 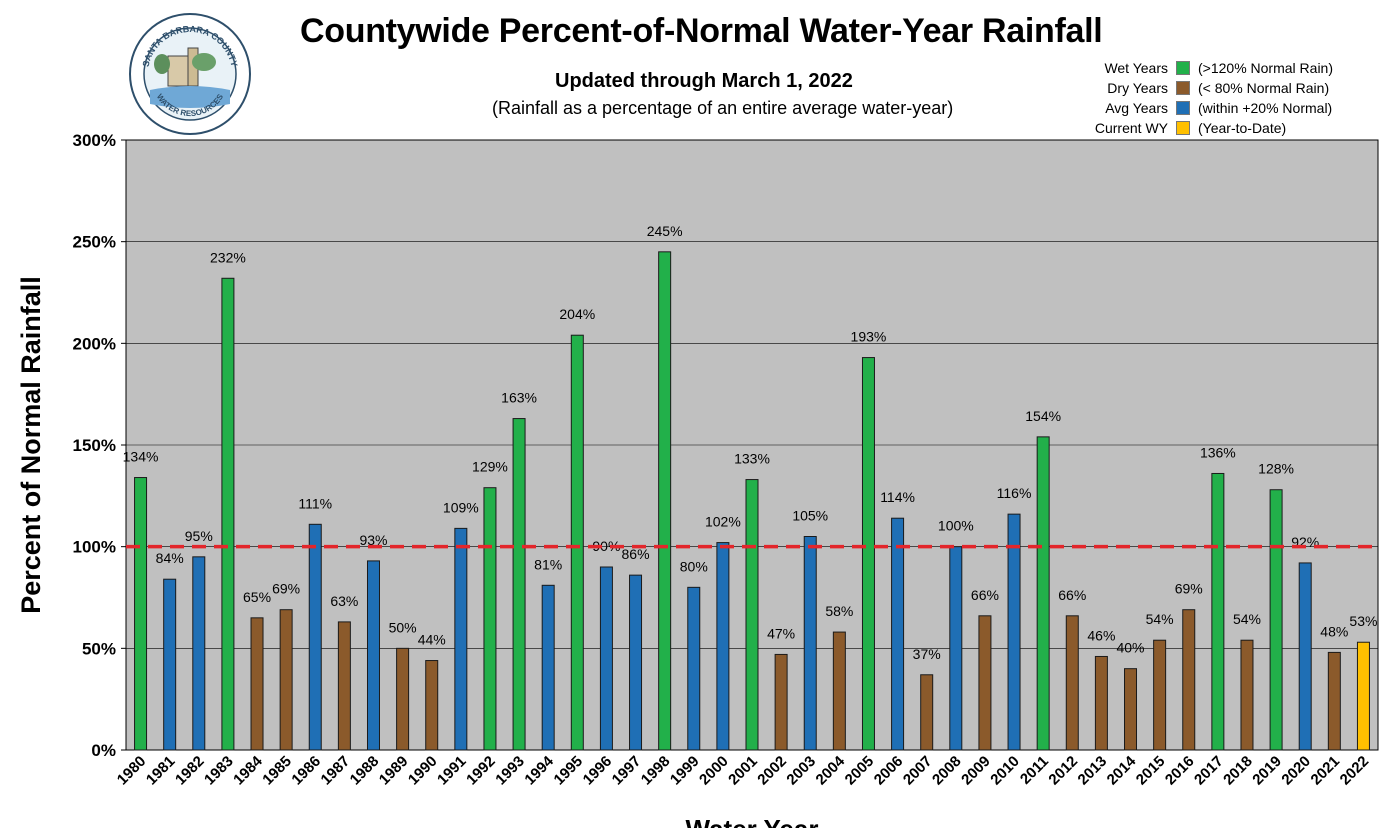 What do you see at coordinates (860, 771) in the screenshot?
I see `x-tick-label: 2005` at bounding box center [860, 771].